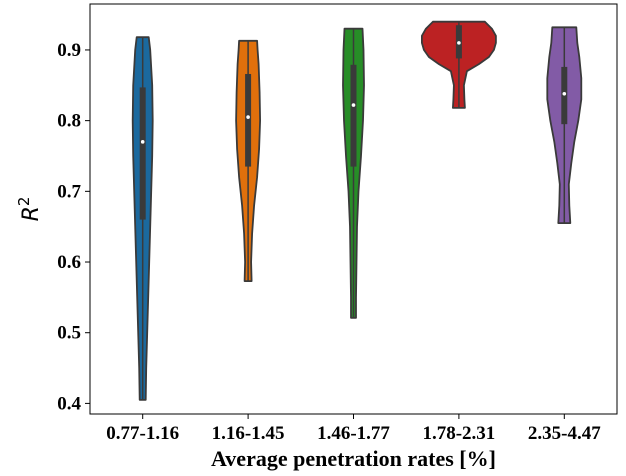 The width and height of the screenshot is (626, 476). Describe the element at coordinates (248, 433) in the screenshot. I see `x-tick-label: 1.16-1.45` at that location.